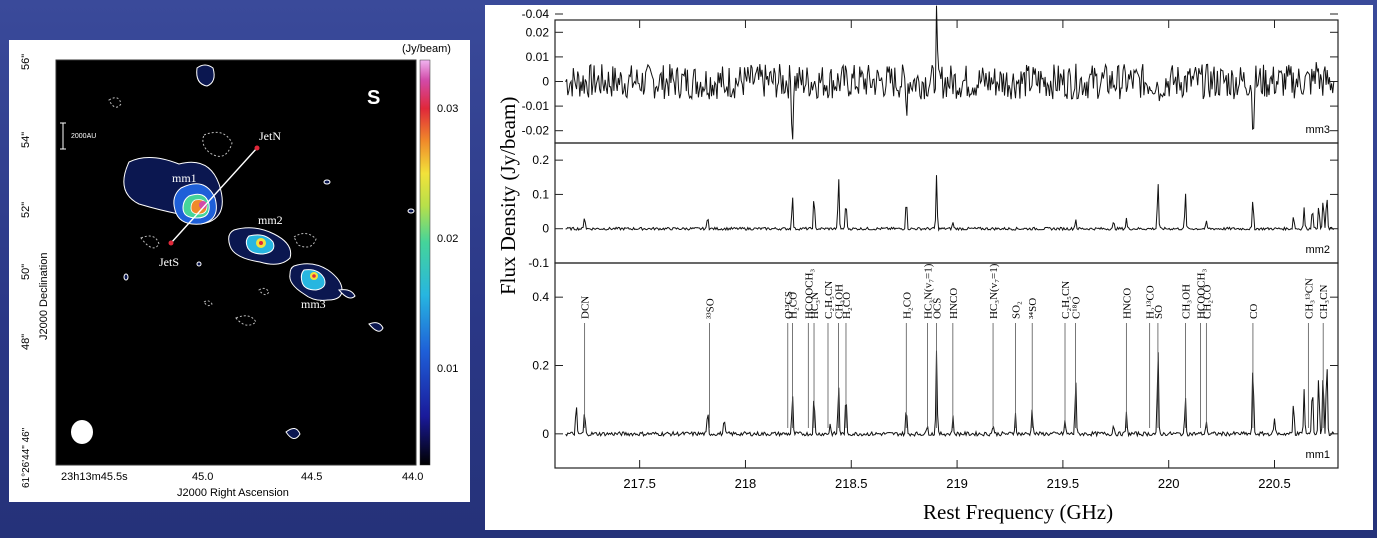 The height and width of the screenshot is (538, 1377). Describe the element at coordinates (545, 229) in the screenshot. I see `ytick-label-mm2-2: 0` at that location.